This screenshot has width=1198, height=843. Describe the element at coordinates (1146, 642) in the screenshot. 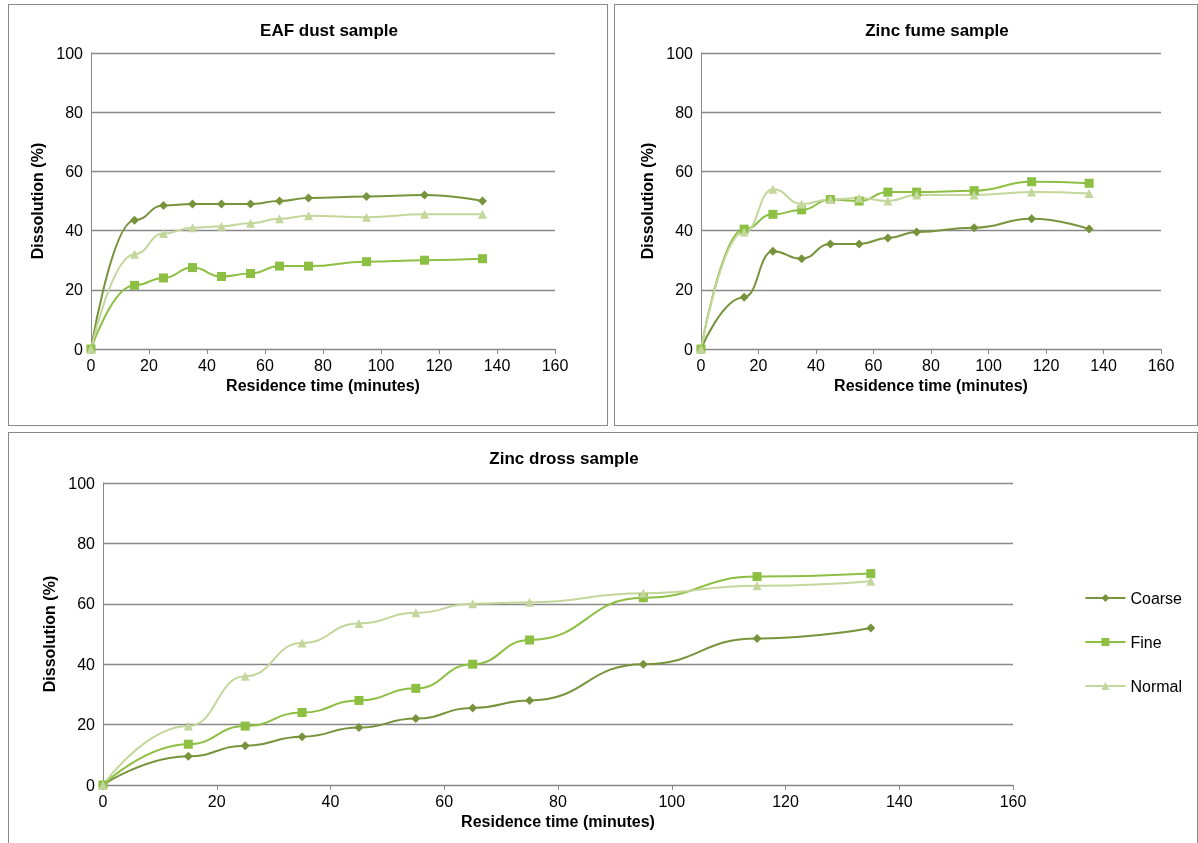

I see `legend-label: Fine` at that location.